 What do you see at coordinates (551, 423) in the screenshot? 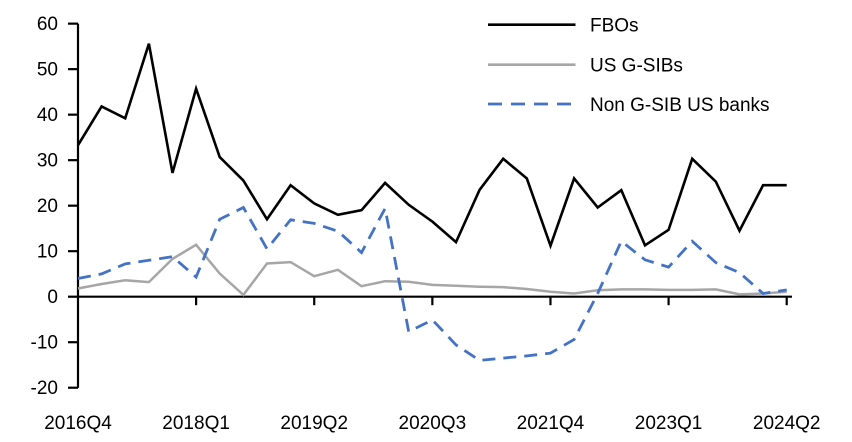
I see `x-tick-label: 2021Q4` at bounding box center [551, 423].